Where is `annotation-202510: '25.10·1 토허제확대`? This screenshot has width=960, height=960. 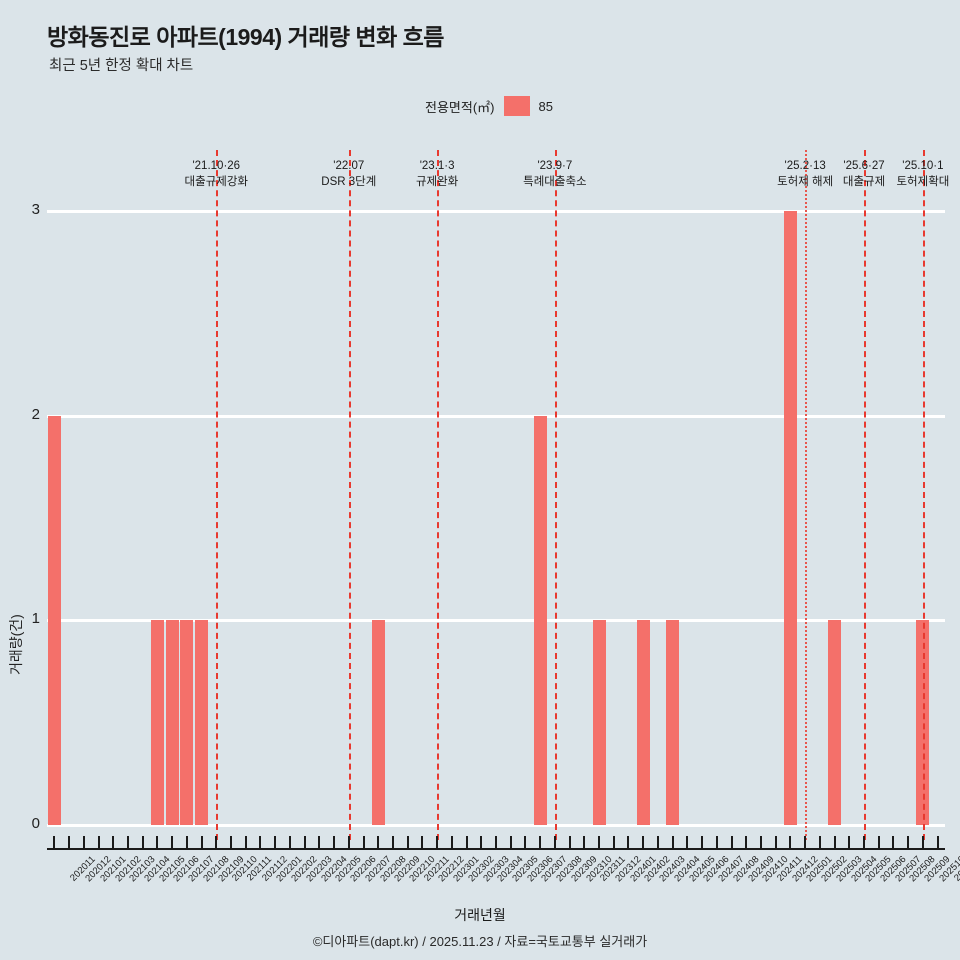 annotation-202510: '25.10·1 토허제확대 is located at coordinates (911, 174).